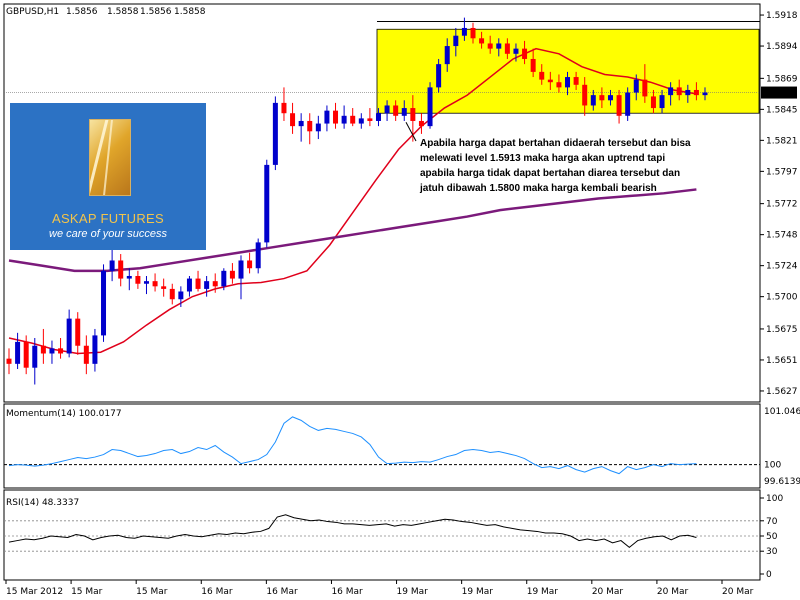 The height and width of the screenshot is (600, 800). Describe the element at coordinates (782, 412) in the screenshot. I see `momentum-tick-label: 101.0465` at that location.